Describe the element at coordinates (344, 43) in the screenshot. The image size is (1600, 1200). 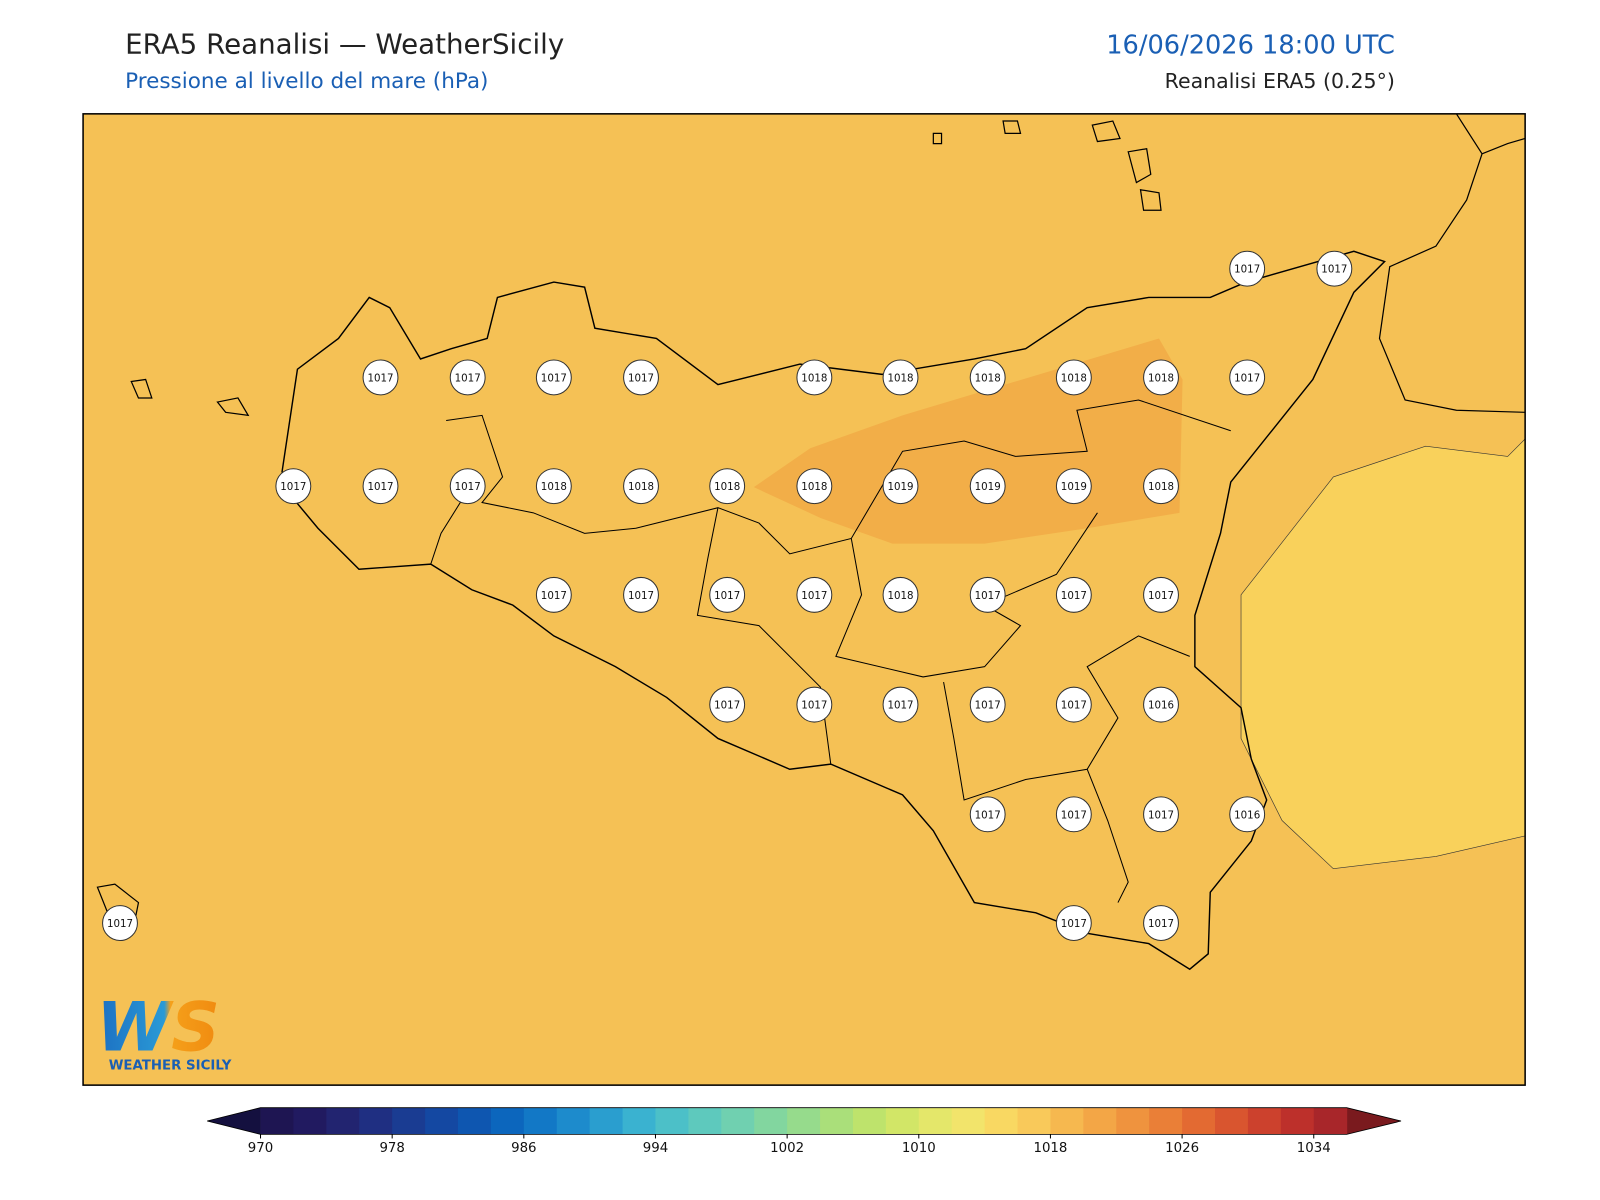
I see `title: ERA5 Reanalisi — WeatherSicily` at that location.